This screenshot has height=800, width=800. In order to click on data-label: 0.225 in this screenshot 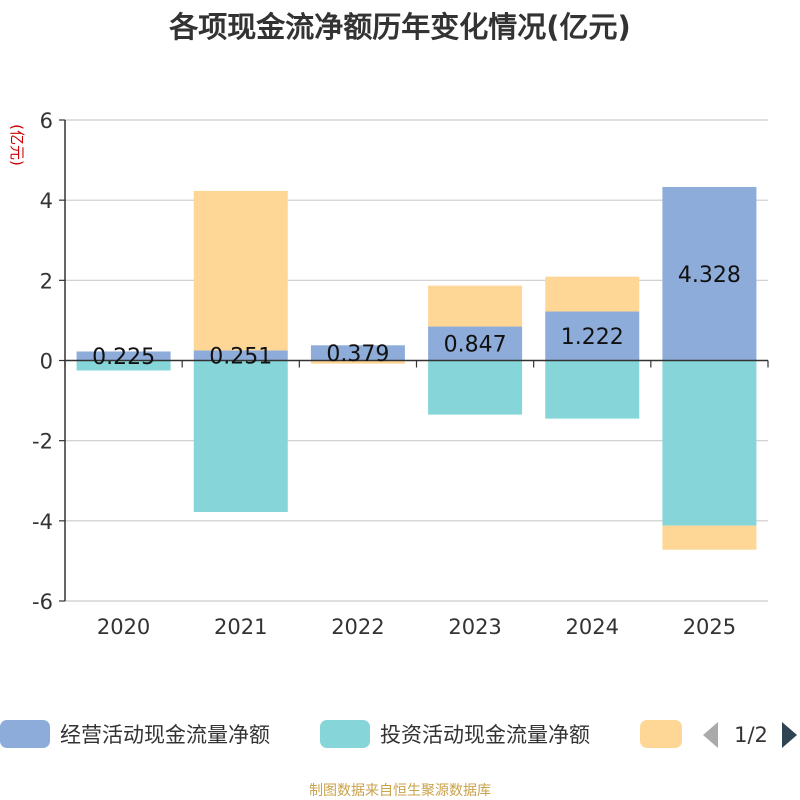, I will do `click(123, 357)`.